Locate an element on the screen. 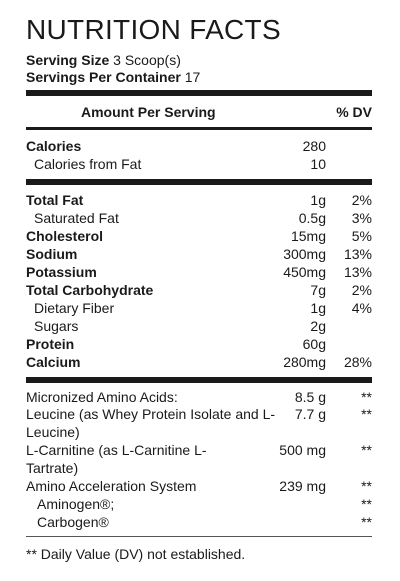  row-dv: 4% is located at coordinates (361, 308).